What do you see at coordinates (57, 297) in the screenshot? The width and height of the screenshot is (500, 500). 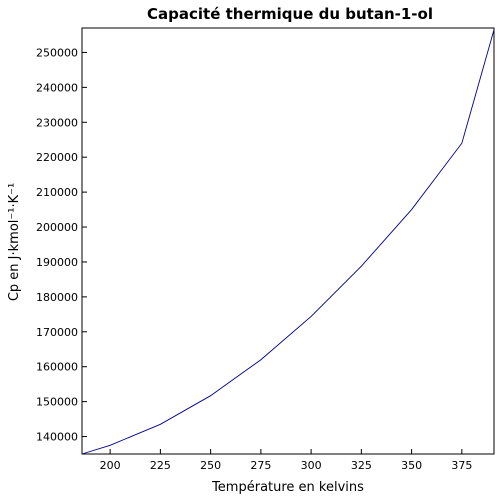 I see `y-tick-label: 180000` at bounding box center [57, 297].